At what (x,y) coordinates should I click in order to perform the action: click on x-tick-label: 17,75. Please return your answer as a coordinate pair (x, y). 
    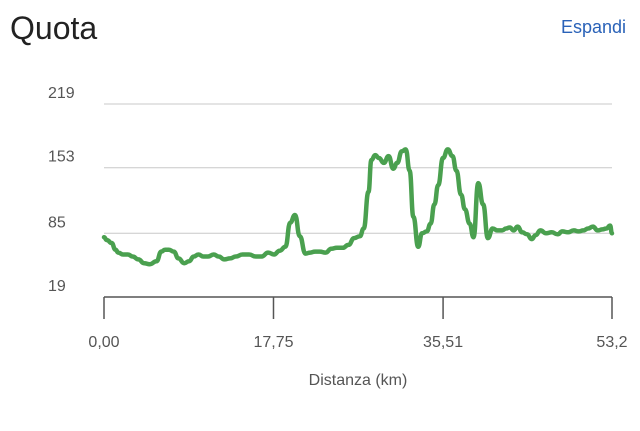
    Looking at the image, I should click on (273, 342).